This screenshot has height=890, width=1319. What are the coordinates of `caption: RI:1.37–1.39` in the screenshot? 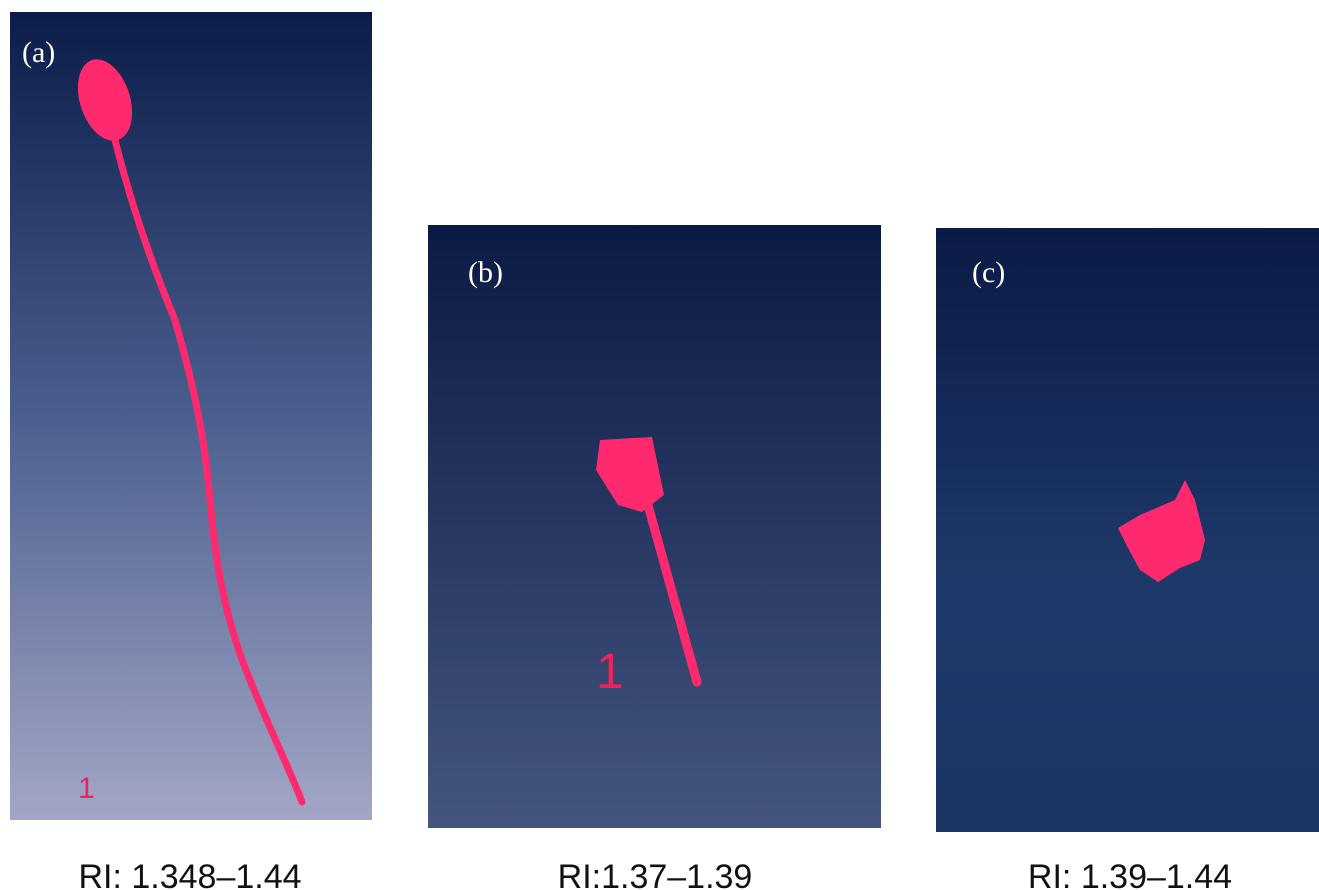 It's located at (655, 874).